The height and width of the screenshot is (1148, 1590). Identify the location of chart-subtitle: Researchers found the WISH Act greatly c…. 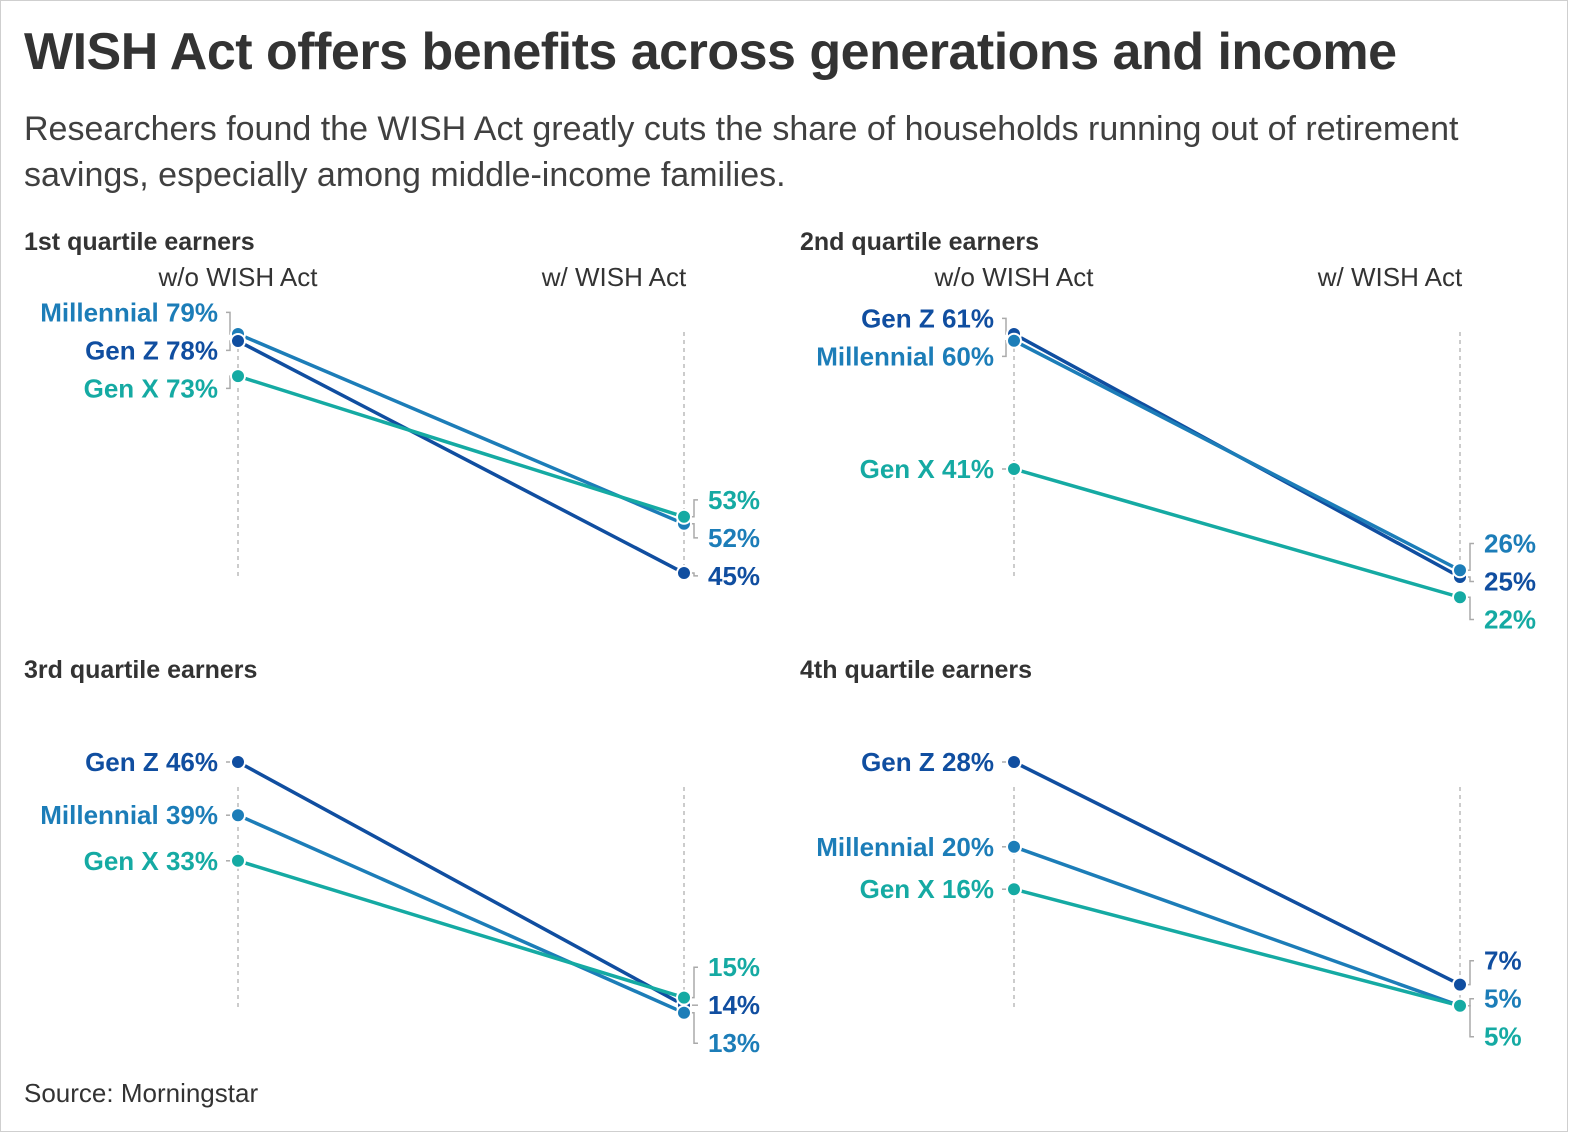
(741, 152).